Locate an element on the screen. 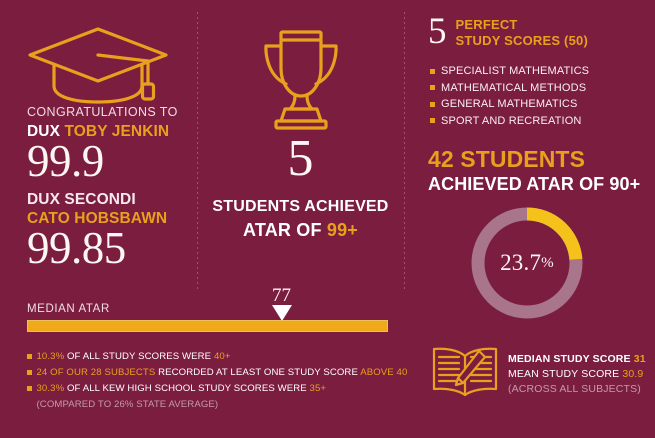 The height and width of the screenshot is (438, 655). fact-value: 30.3% is located at coordinates (50, 388).